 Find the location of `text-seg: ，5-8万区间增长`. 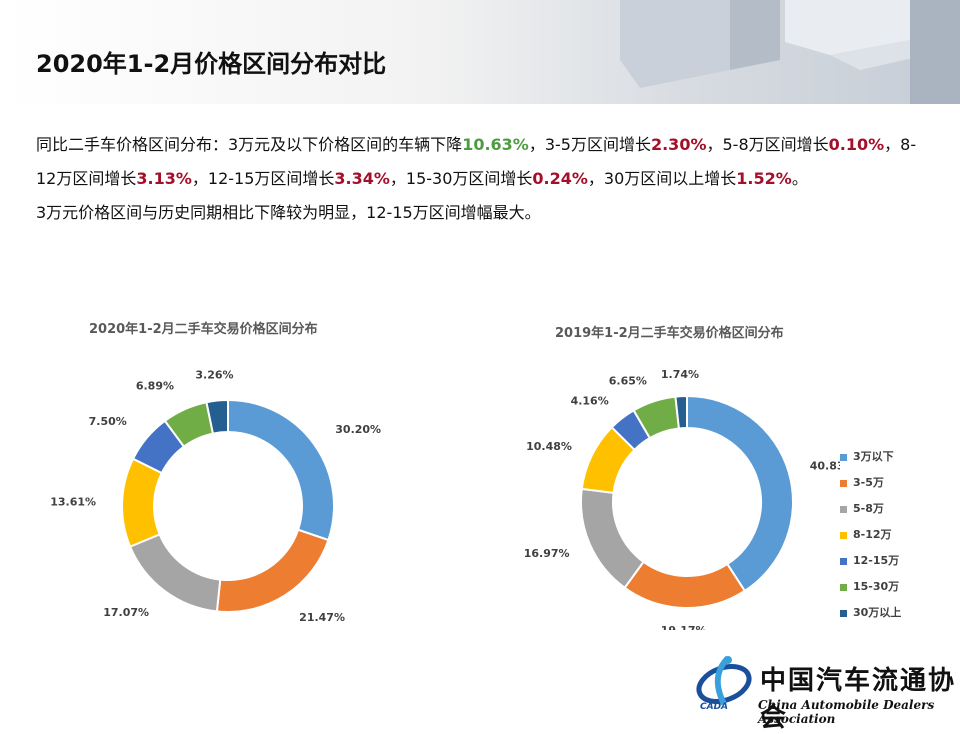

text-seg: ，5-8万区间增长 is located at coordinates (767, 144).